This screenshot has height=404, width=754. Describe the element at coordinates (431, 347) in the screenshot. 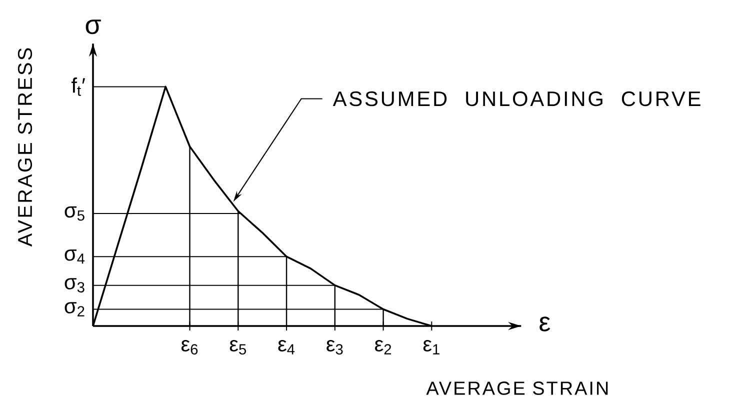

I see `x-tick-label: ε$_{1}$` at that location.